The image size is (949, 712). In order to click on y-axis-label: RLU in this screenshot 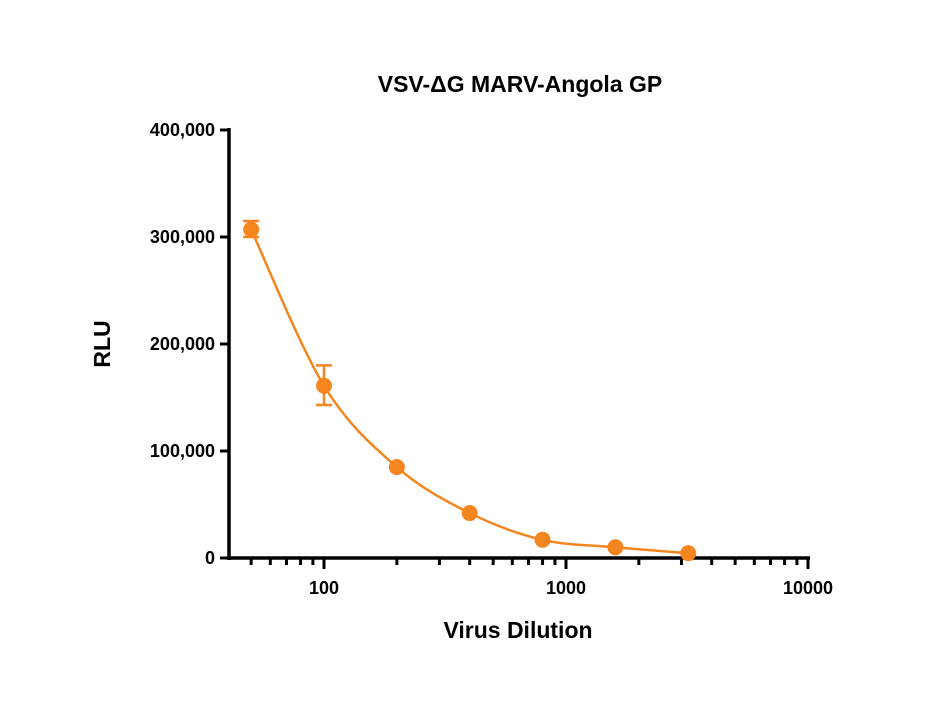, I will do `click(102, 343)`.